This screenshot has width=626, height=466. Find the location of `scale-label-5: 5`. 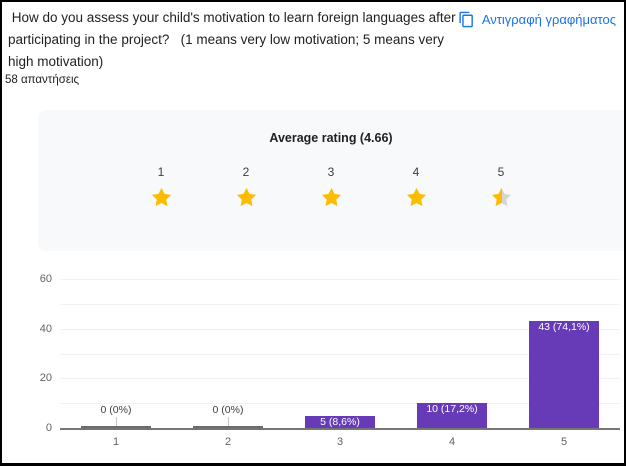

scale-label-5: 5 is located at coordinates (501, 172).